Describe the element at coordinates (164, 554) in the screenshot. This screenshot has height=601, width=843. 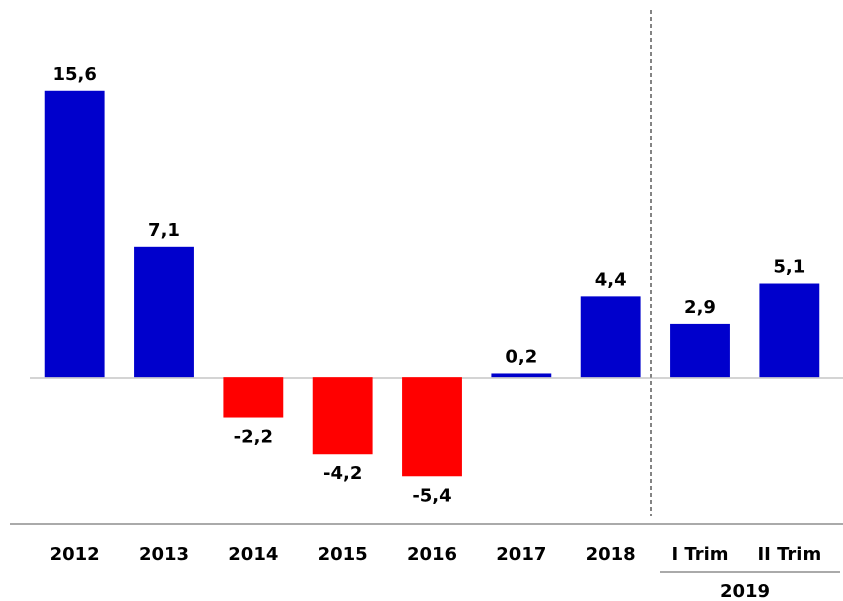
I see `x-tick-label: 2013` at that location.